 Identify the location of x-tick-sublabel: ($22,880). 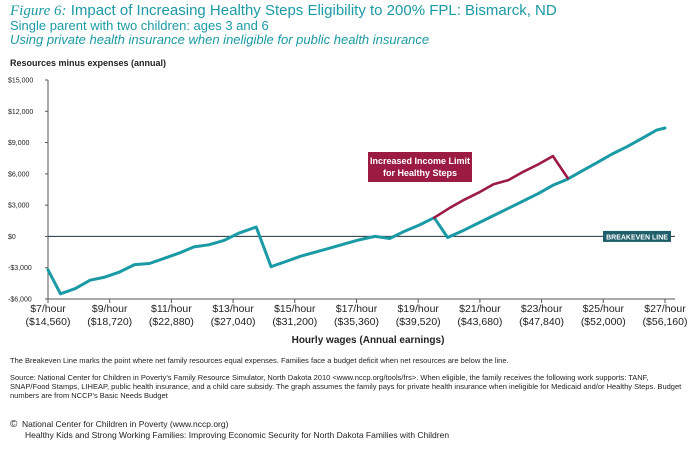
(171, 322).